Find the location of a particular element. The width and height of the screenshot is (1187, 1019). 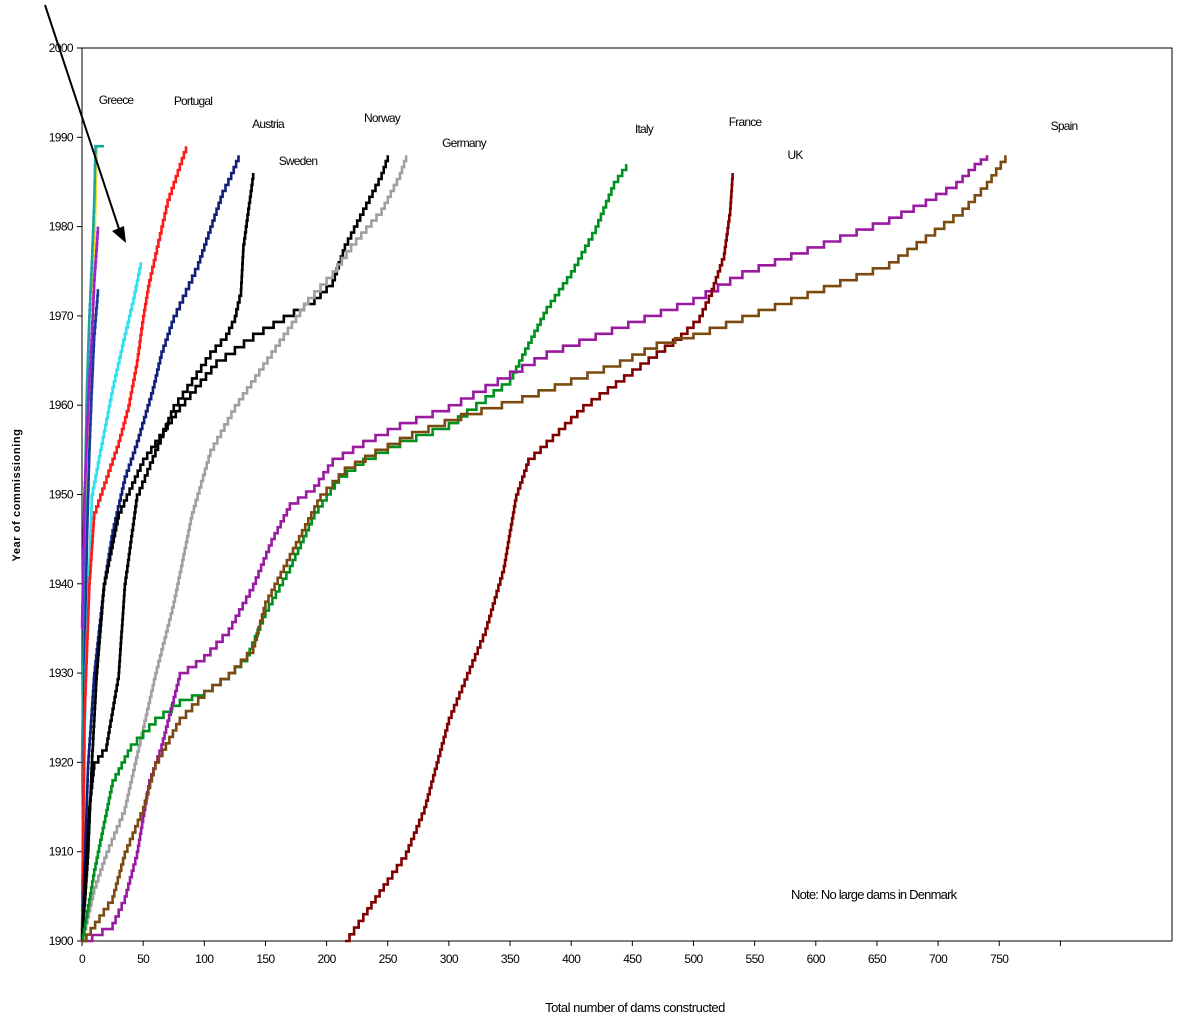

x-tick-label: 300 is located at coordinates (449, 959).